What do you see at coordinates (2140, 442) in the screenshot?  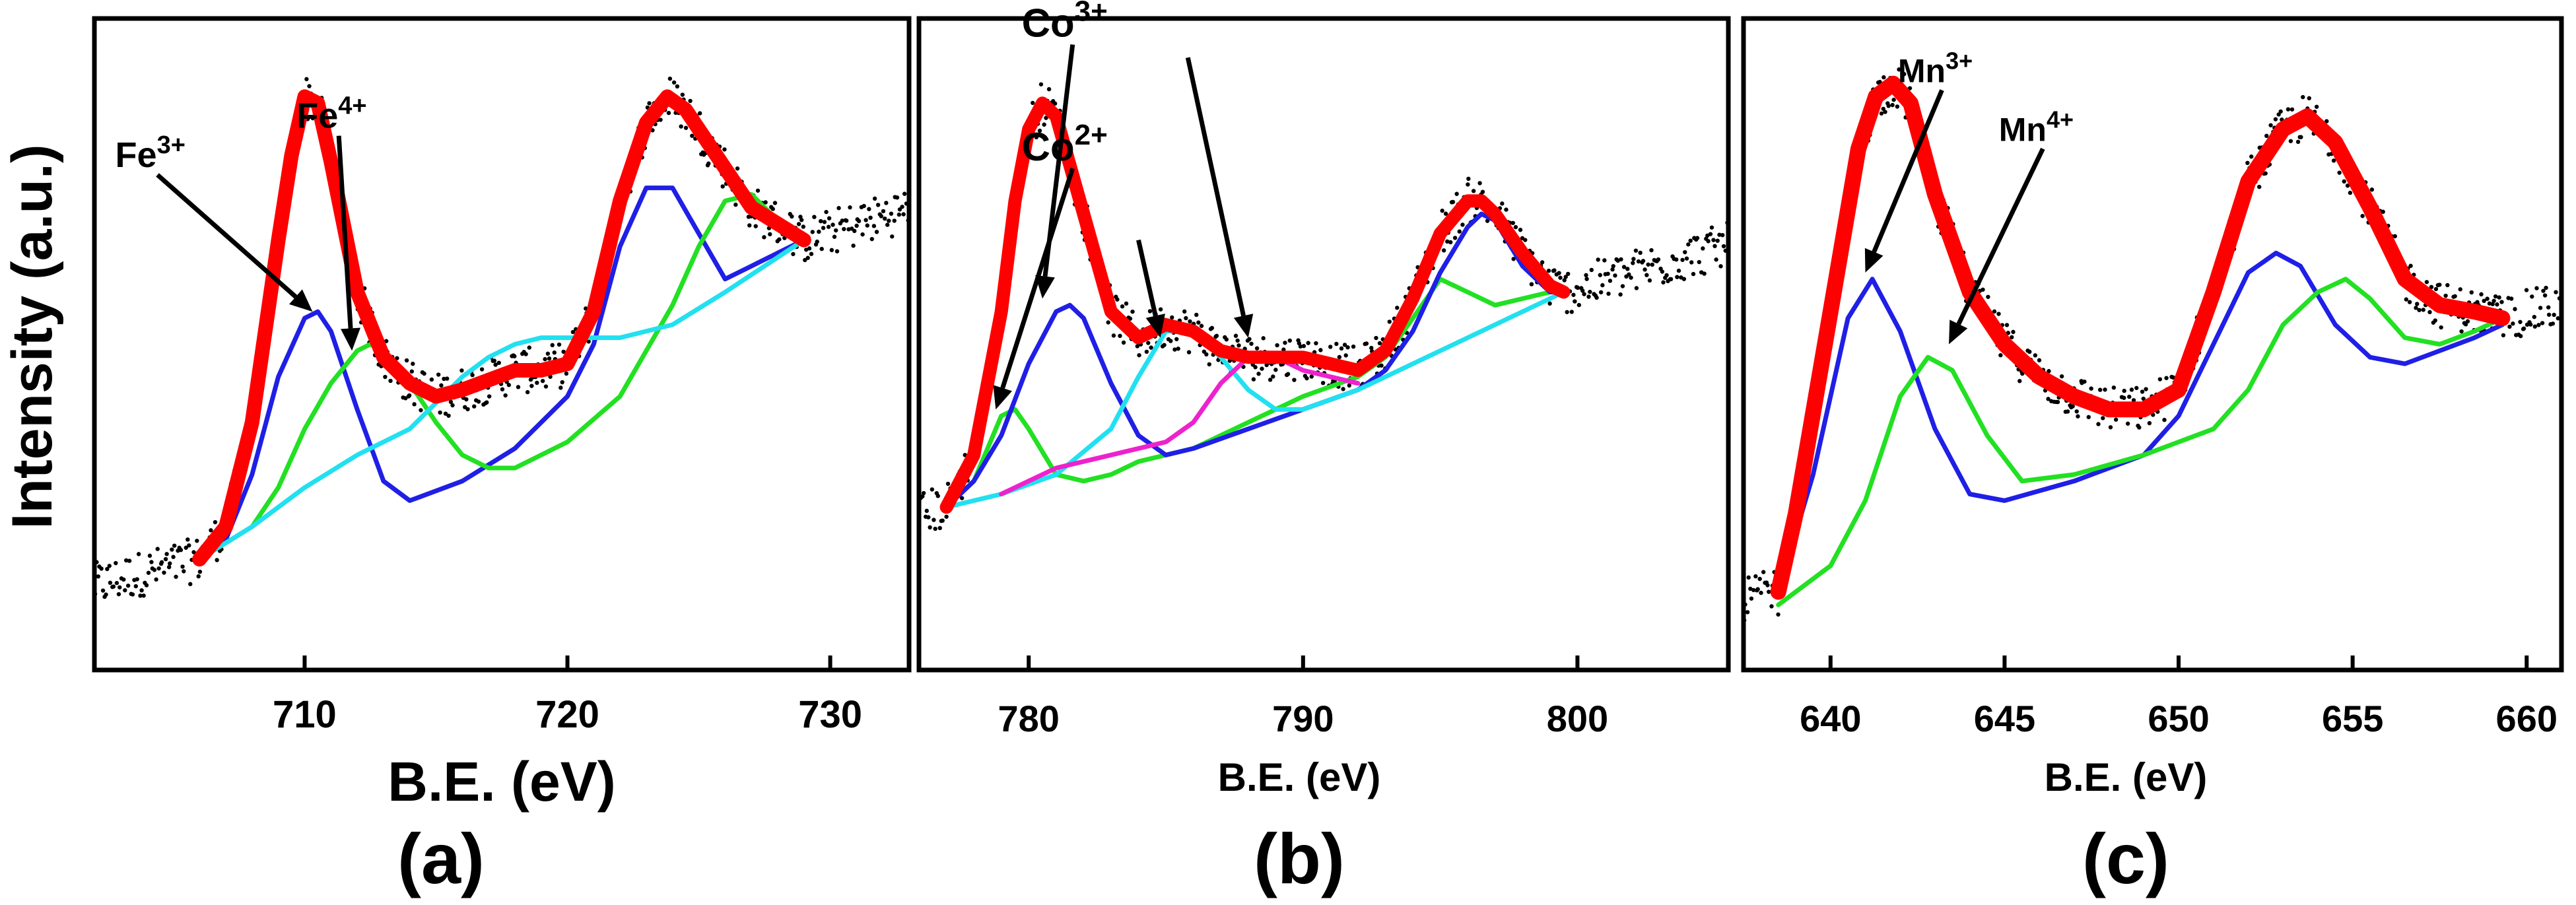 I see `series-mn4-component` at bounding box center [2140, 442].